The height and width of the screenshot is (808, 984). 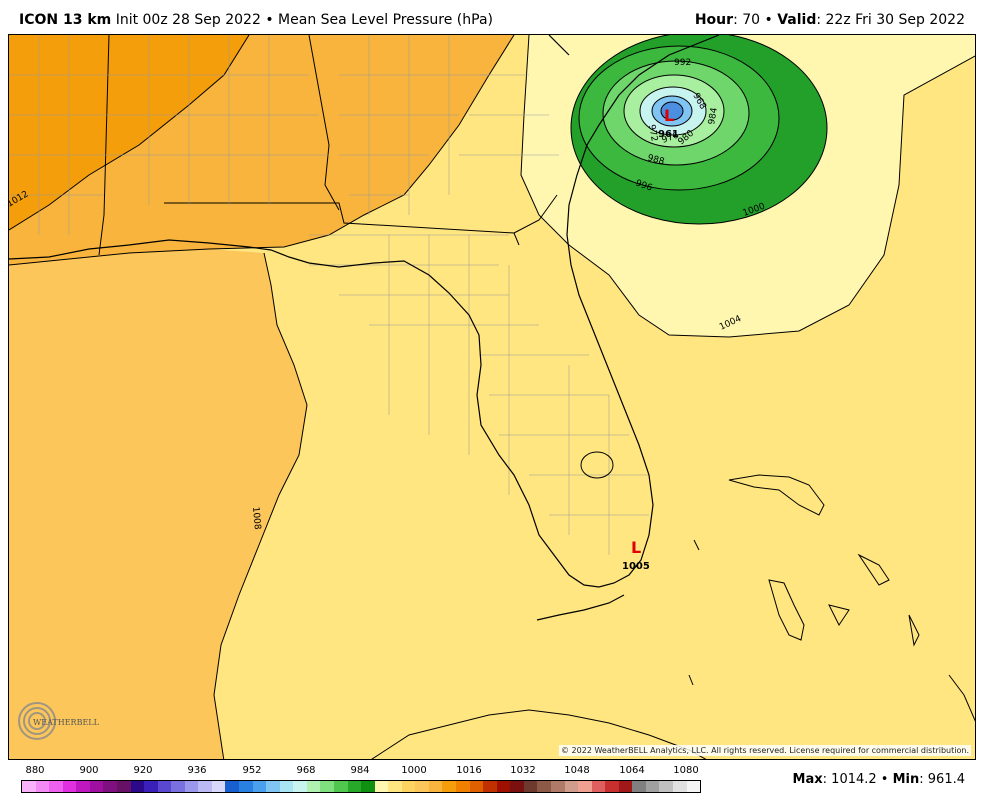 What do you see at coordinates (523, 770) in the screenshot?
I see `colorbar-label: 1032` at bounding box center [523, 770].